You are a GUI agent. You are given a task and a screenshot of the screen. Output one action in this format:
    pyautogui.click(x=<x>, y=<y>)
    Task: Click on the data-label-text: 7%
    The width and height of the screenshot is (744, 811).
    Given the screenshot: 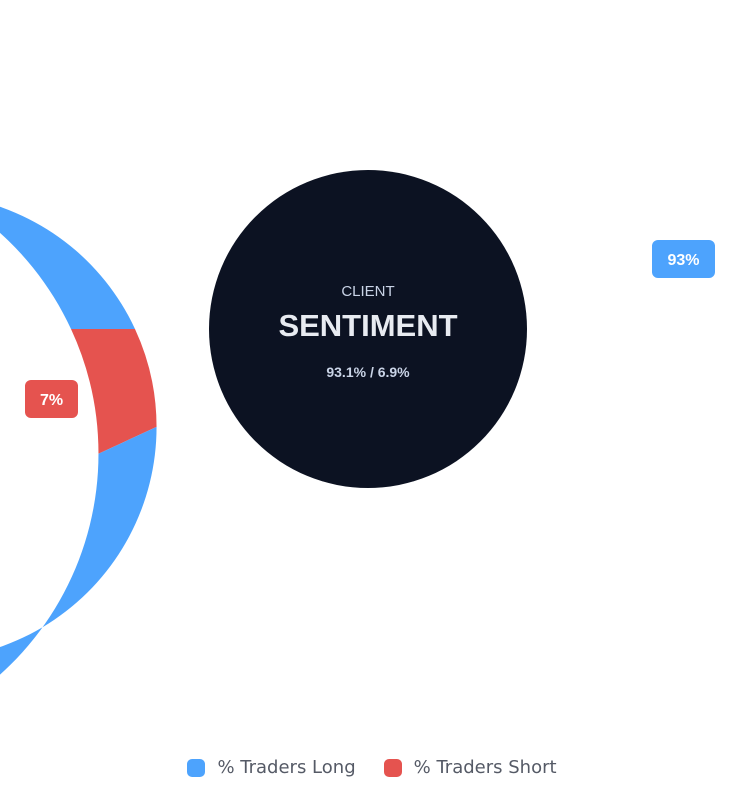 What is the action you would take?
    pyautogui.click(x=51, y=400)
    